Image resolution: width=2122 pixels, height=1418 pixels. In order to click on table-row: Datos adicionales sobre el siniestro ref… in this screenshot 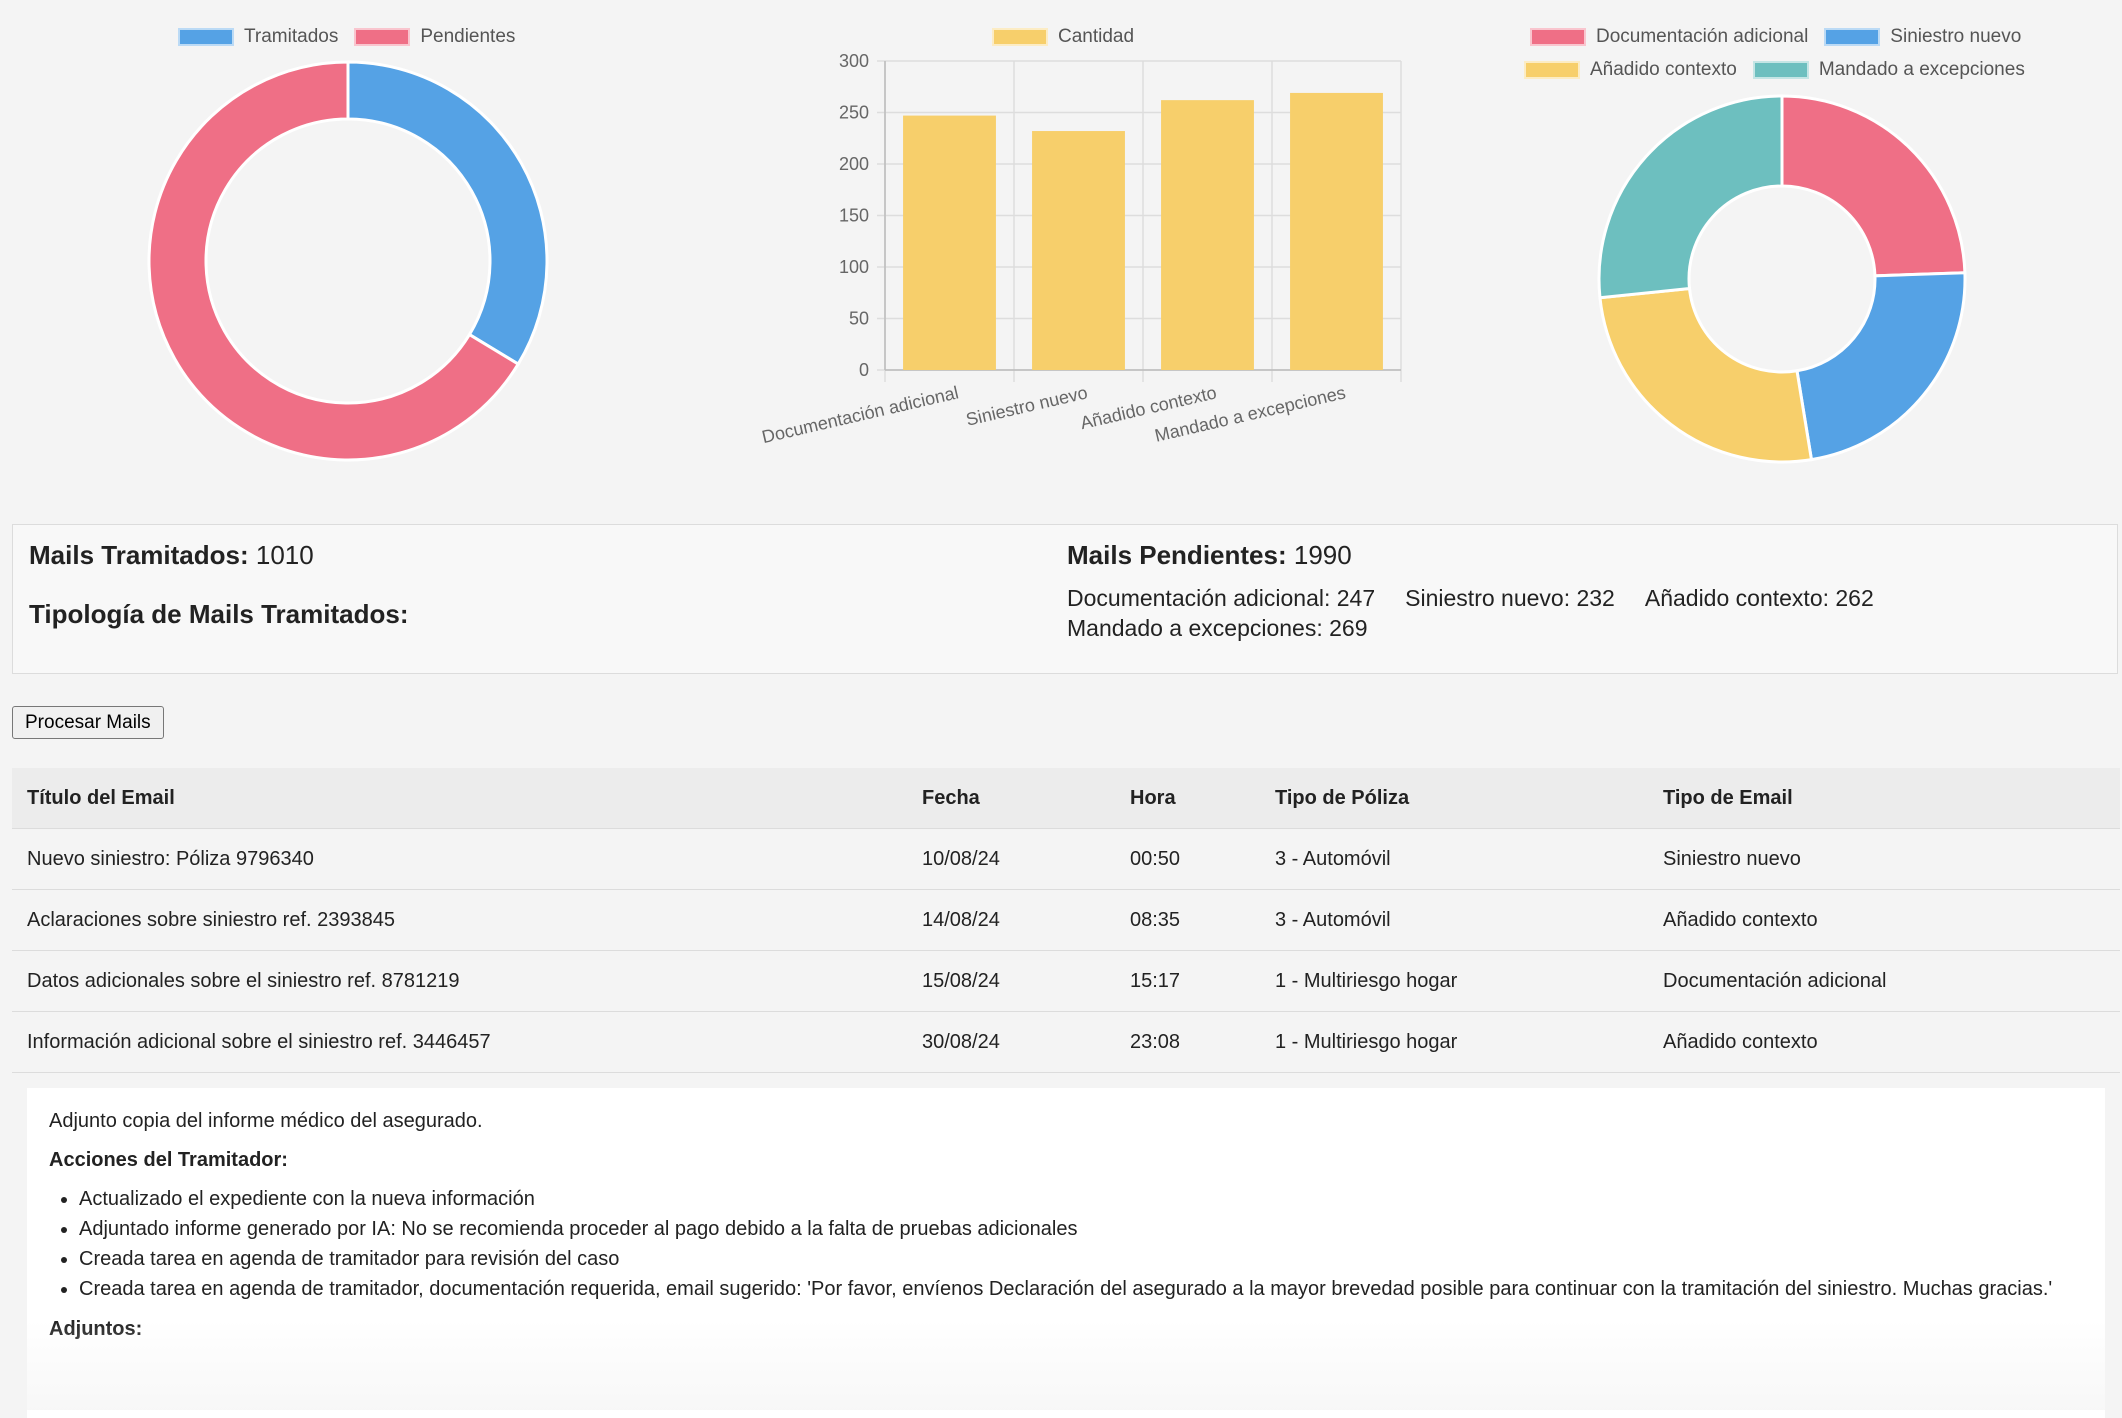, I will do `click(1066, 981)`.